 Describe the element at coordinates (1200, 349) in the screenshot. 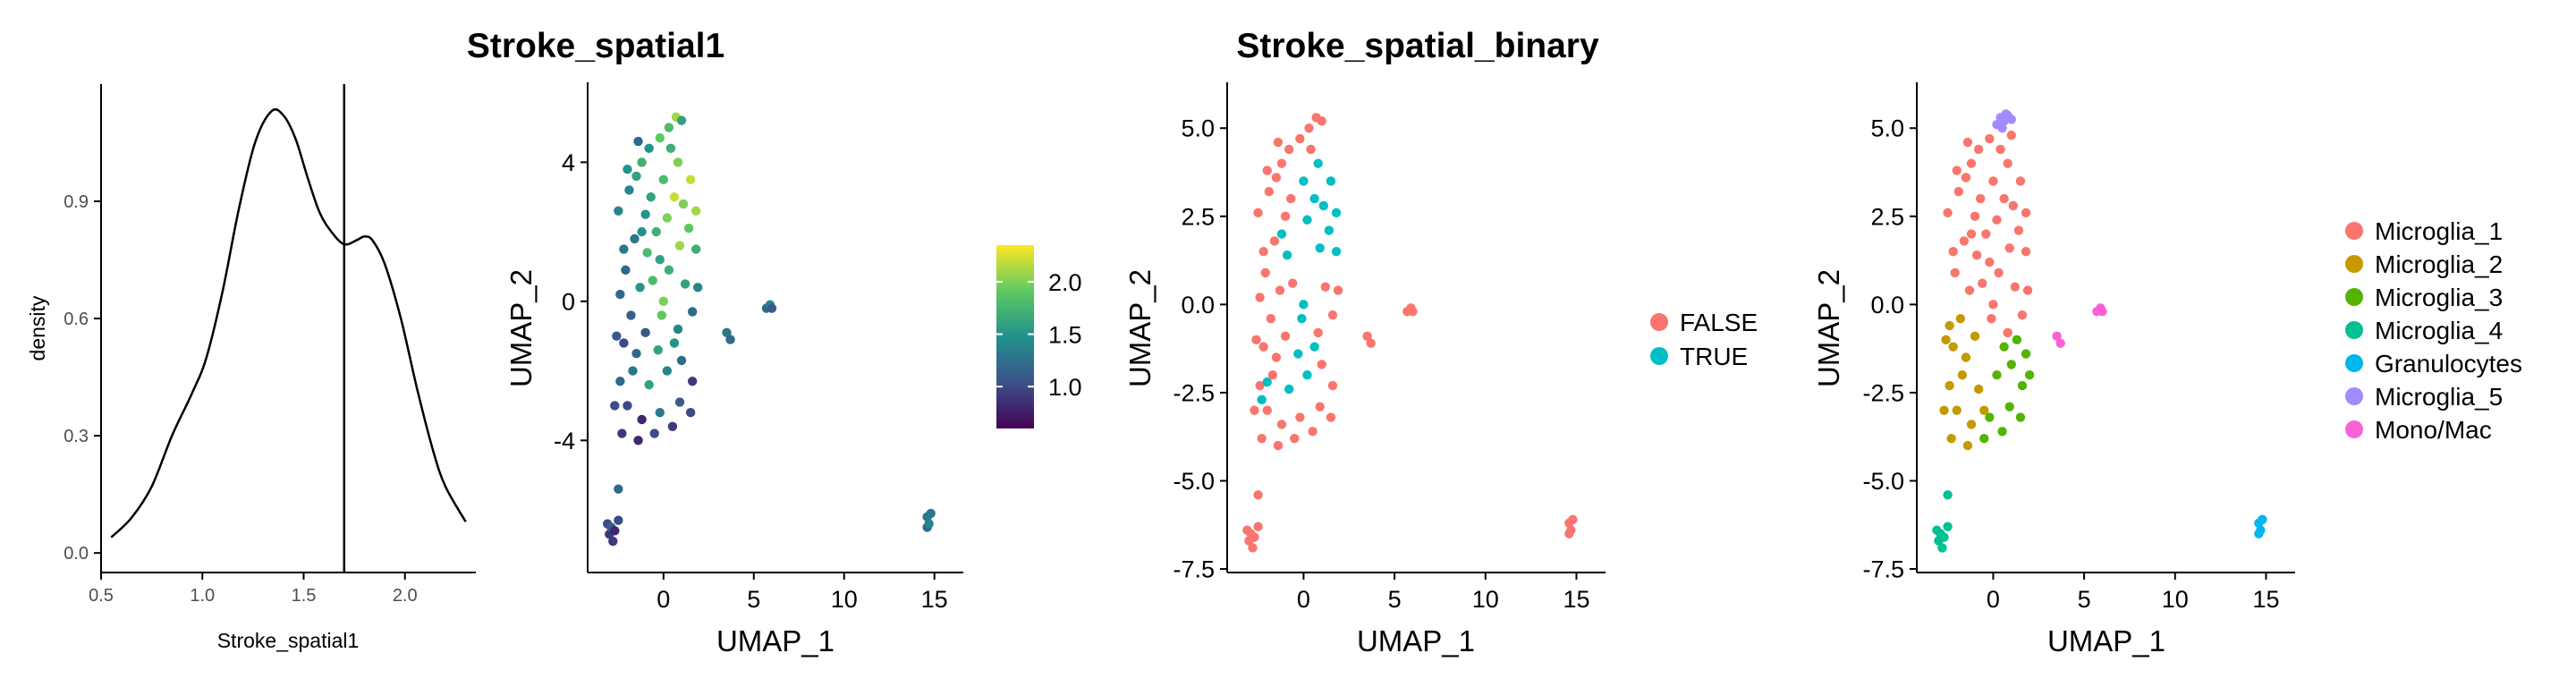

I see `binary-y-ticks: -7.5 -5.0 -2.5 0.0 2.5 5.0` at that location.